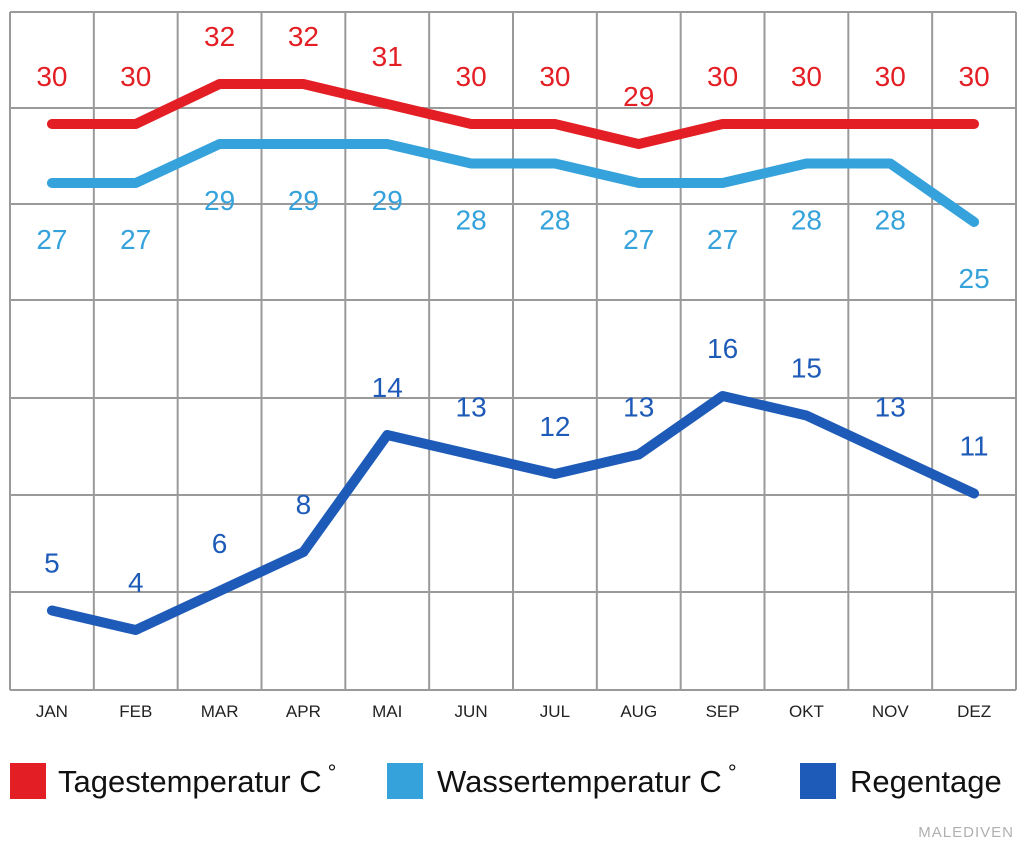 This screenshot has height=853, width=1024. I want to click on data-label-water: 25, so click(974, 278).